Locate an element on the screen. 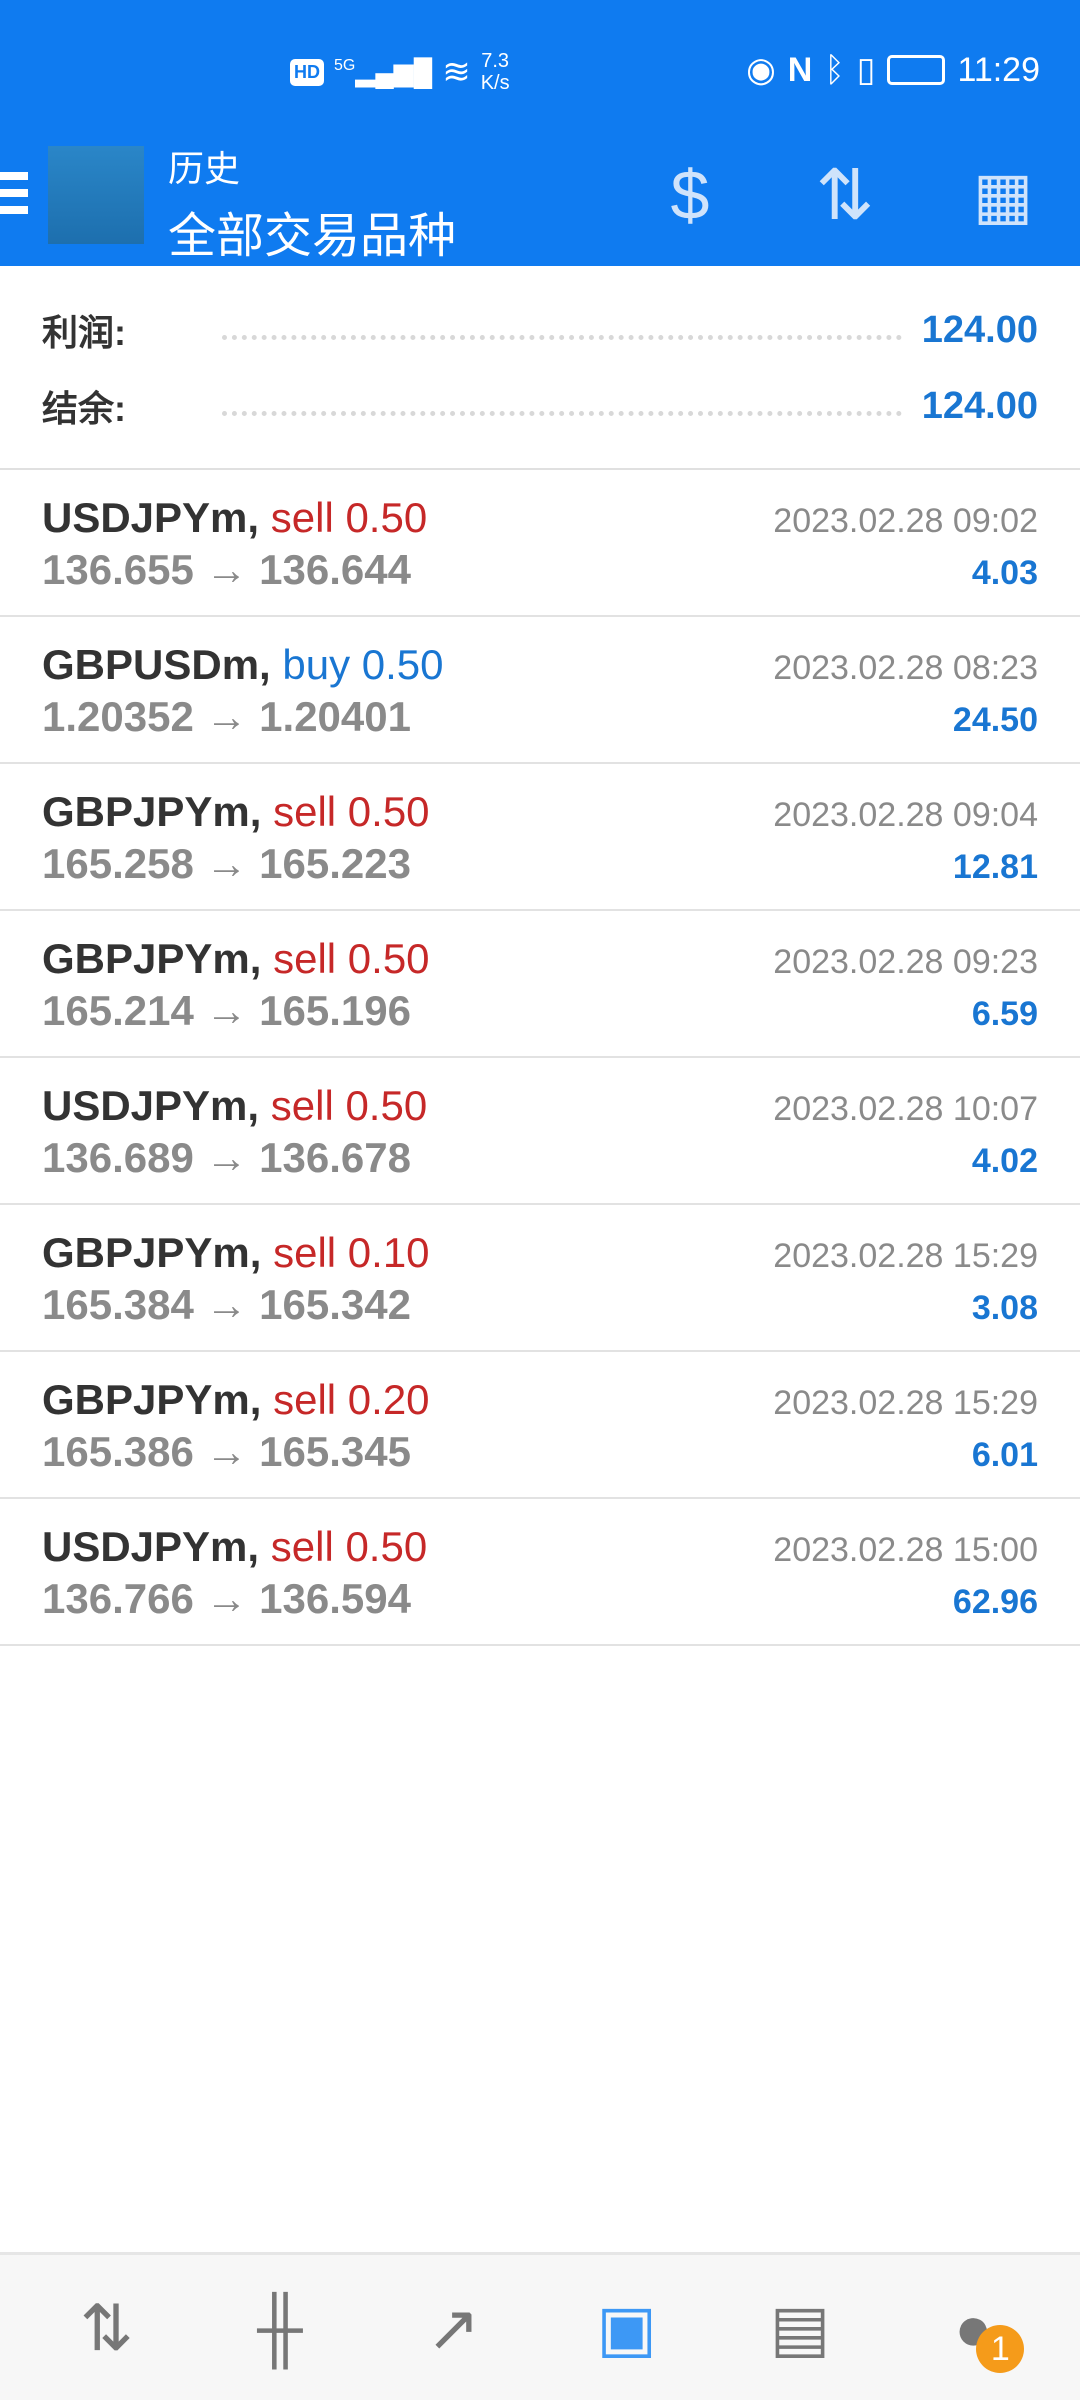 This screenshot has width=1080, height=2400. close-price: 1.20401 is located at coordinates (335, 716).